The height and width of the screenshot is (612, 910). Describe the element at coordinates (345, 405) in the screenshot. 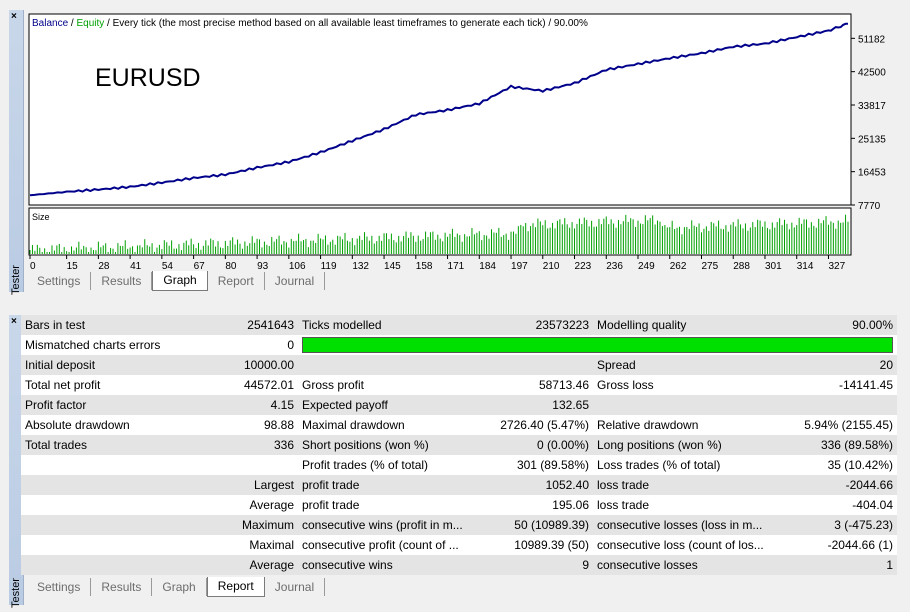

I see `cell-l2: Expected payoff` at that location.